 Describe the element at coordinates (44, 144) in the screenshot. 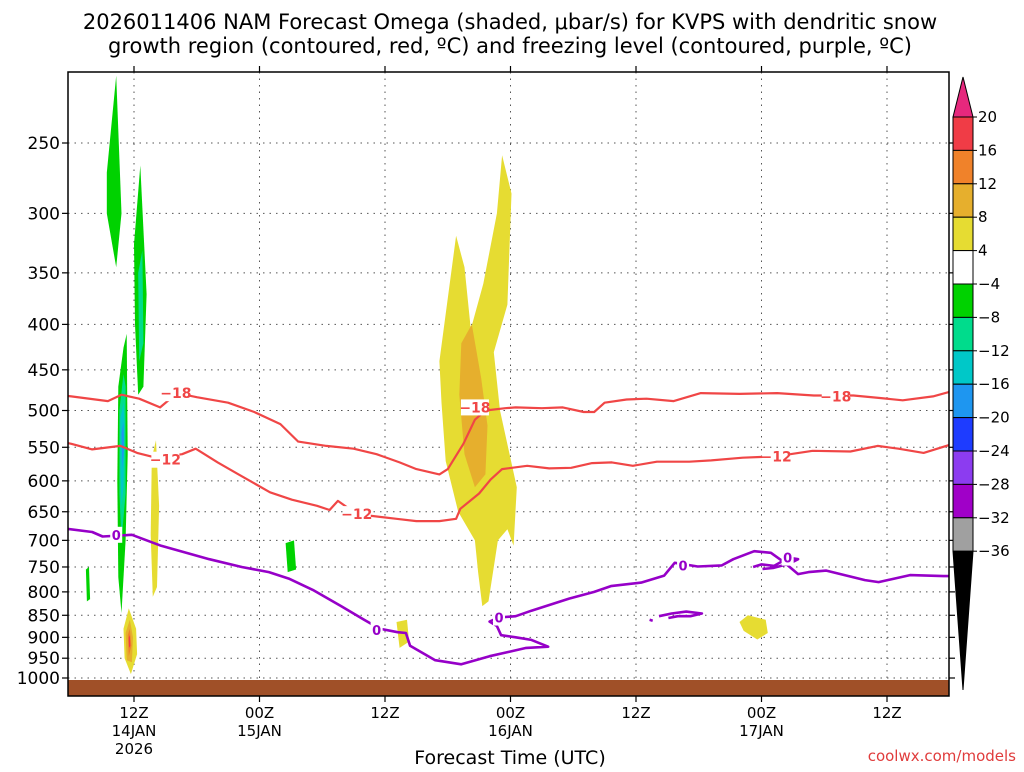

I see `y-tick-label-250: 250` at that location.